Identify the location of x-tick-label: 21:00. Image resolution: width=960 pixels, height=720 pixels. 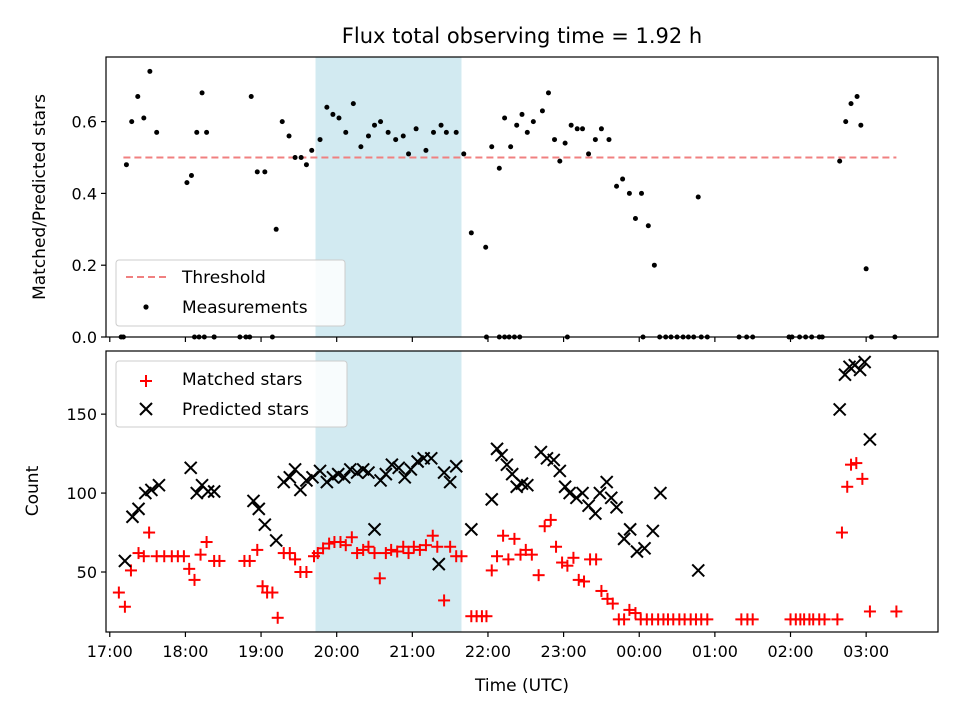
(412, 651).